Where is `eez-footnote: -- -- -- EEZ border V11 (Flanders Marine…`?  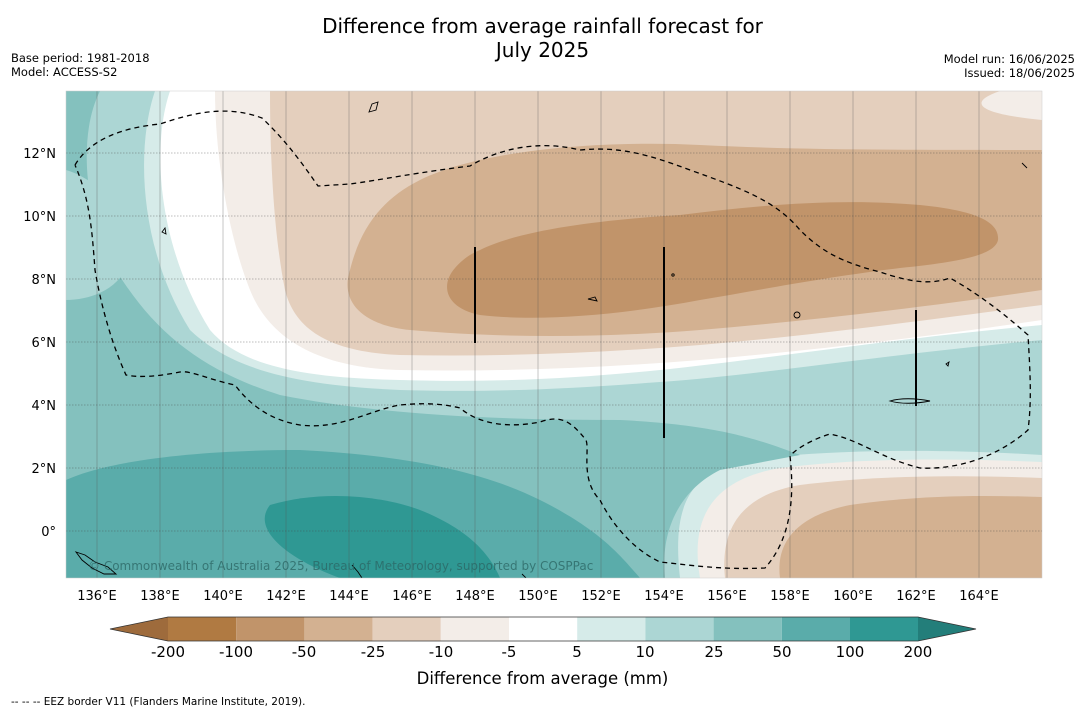
eez-footnote: -- -- -- EEZ border V11 (Flanders Marine… is located at coordinates (158, 702).